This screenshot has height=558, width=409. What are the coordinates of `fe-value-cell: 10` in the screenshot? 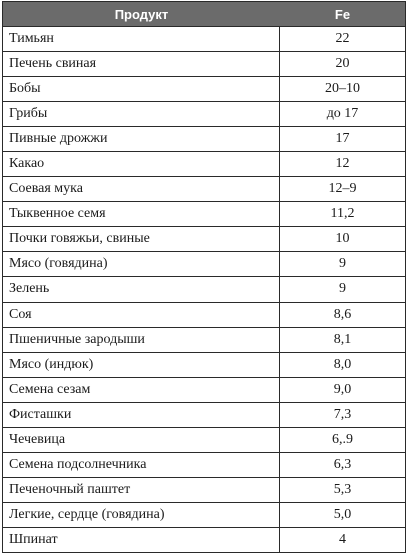 It's located at (342, 239).